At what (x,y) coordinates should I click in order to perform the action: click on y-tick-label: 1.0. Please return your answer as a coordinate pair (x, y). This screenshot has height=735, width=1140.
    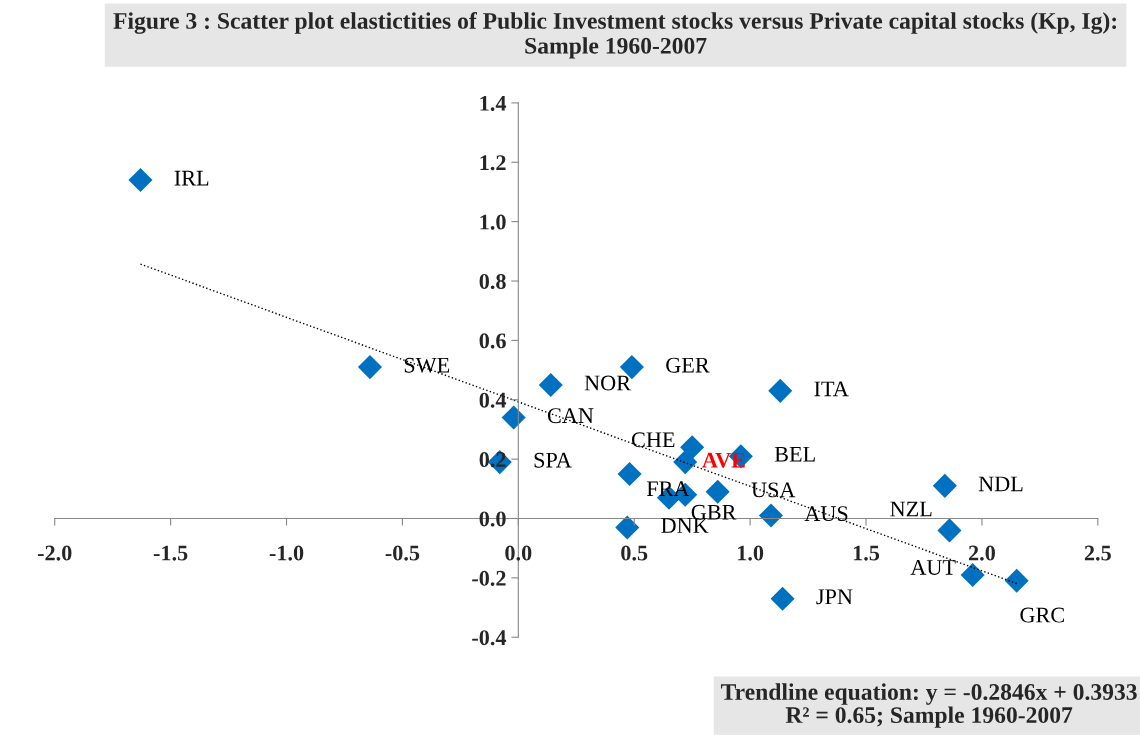
    Looking at the image, I should click on (493, 222).